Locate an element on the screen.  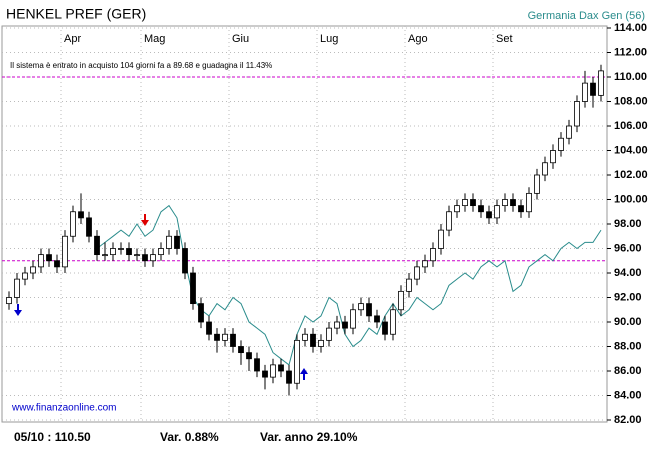
source: www.finanzaonline.com is located at coordinates (64, 408).